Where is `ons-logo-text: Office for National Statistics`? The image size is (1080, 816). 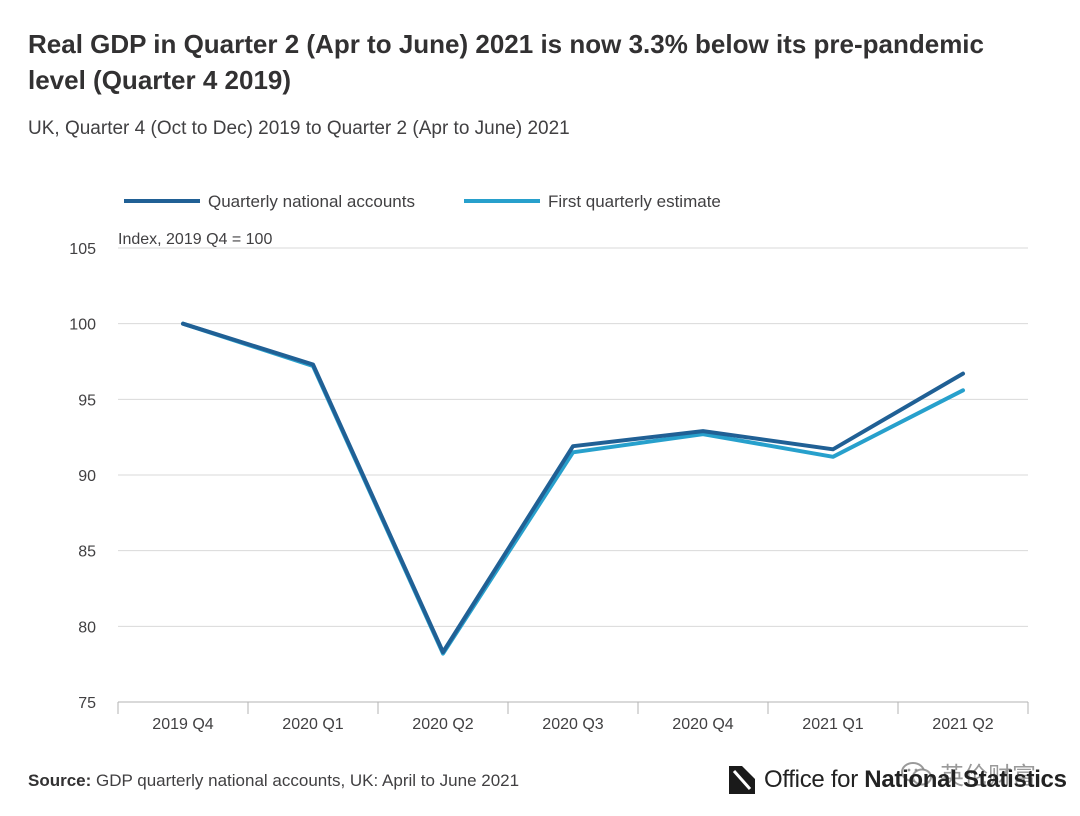
ons-logo-text: Office for National Statistics is located at coordinates (915, 780).